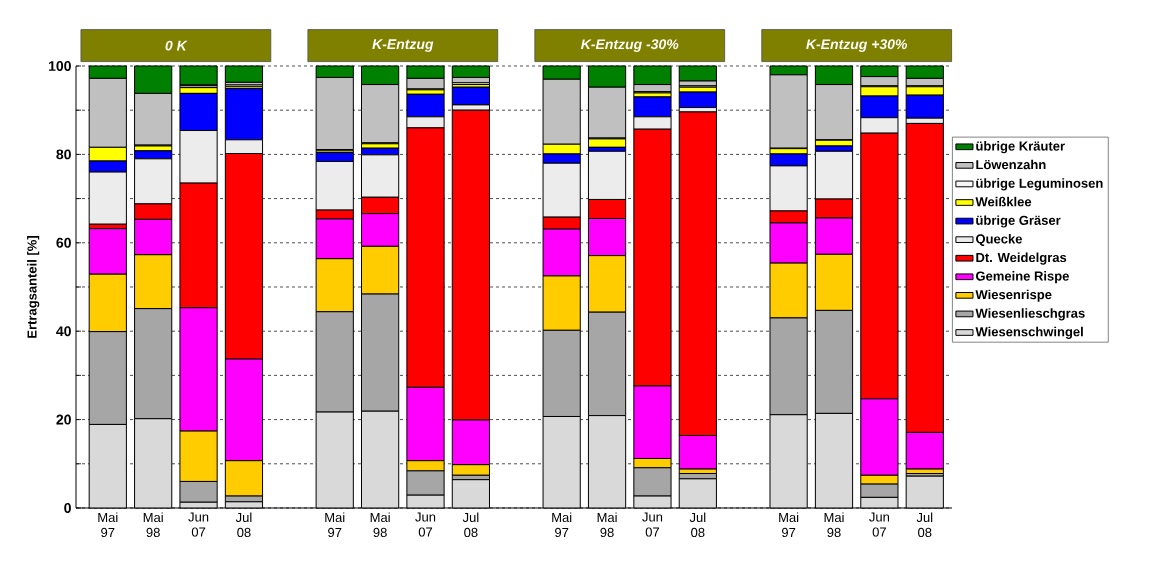 The width and height of the screenshot is (1160, 570). I want to click on y-tick-label: 60, so click(63, 242).